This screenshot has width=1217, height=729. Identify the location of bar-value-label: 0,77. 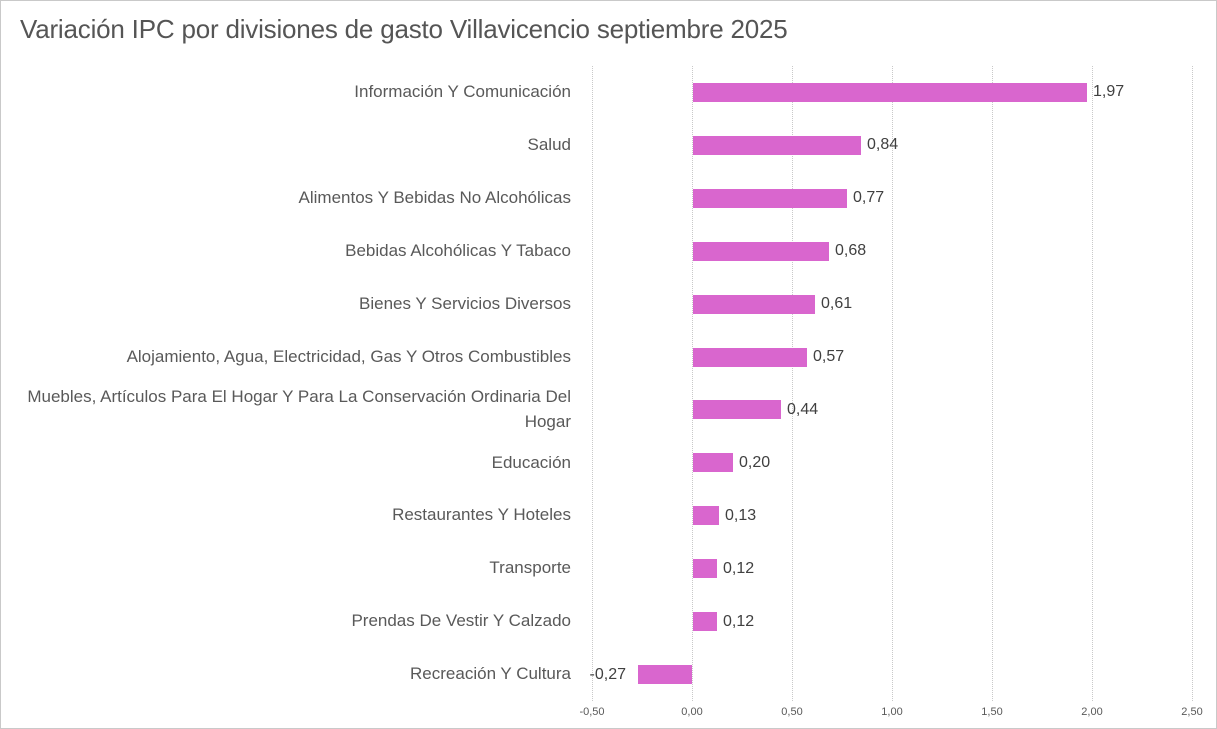
(869, 198).